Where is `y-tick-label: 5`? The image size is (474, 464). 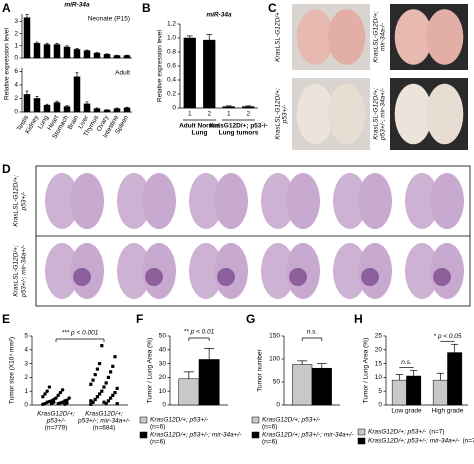 y-tick-label: 5 is located at coordinates (380, 391).